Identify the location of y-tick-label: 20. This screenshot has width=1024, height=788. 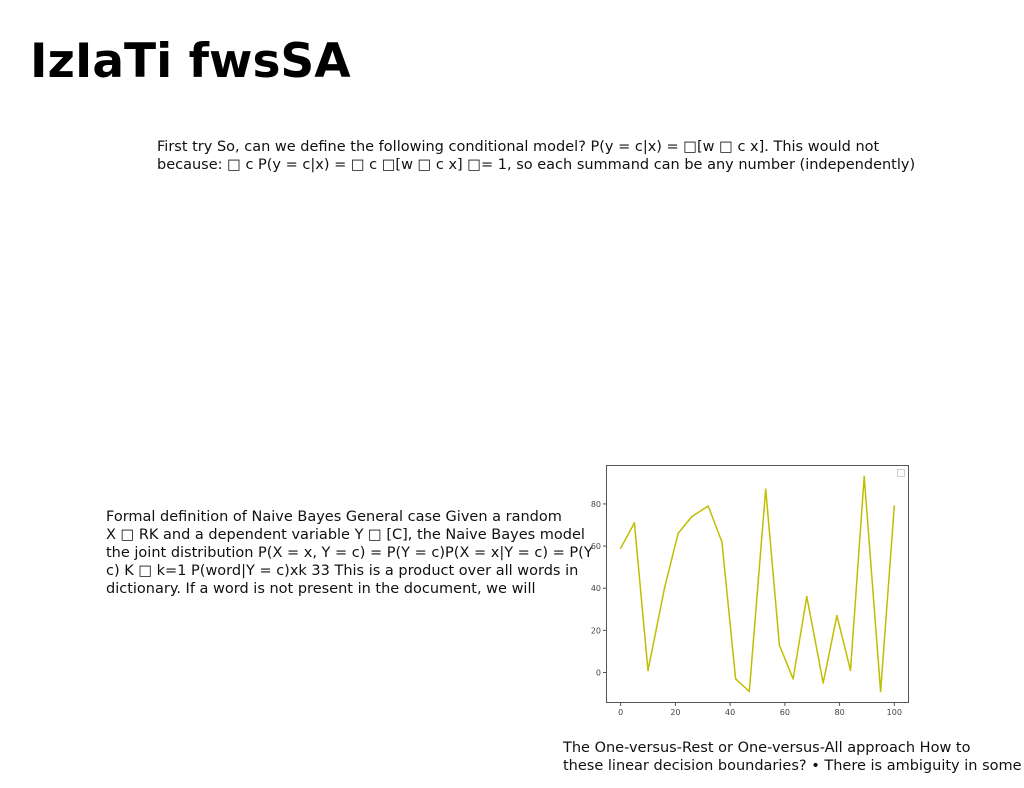
(596, 630).